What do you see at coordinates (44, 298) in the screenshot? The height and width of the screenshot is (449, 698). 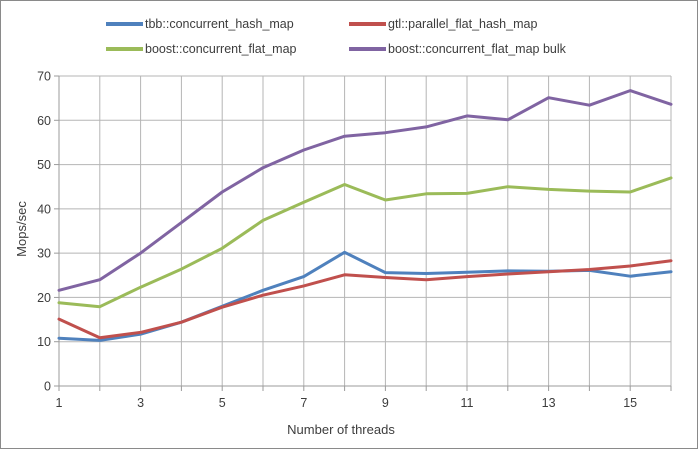 I see `y-tick-label: 20` at bounding box center [44, 298].